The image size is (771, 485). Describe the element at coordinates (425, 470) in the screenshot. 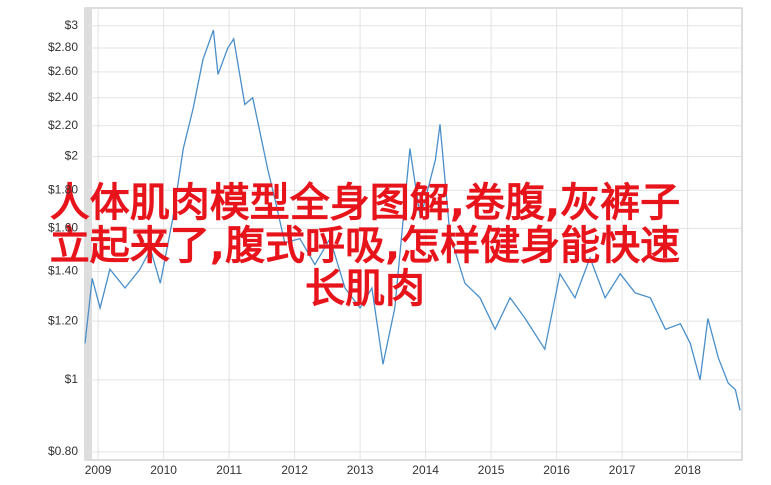

I see `x-tick-label: 2014` at that location.